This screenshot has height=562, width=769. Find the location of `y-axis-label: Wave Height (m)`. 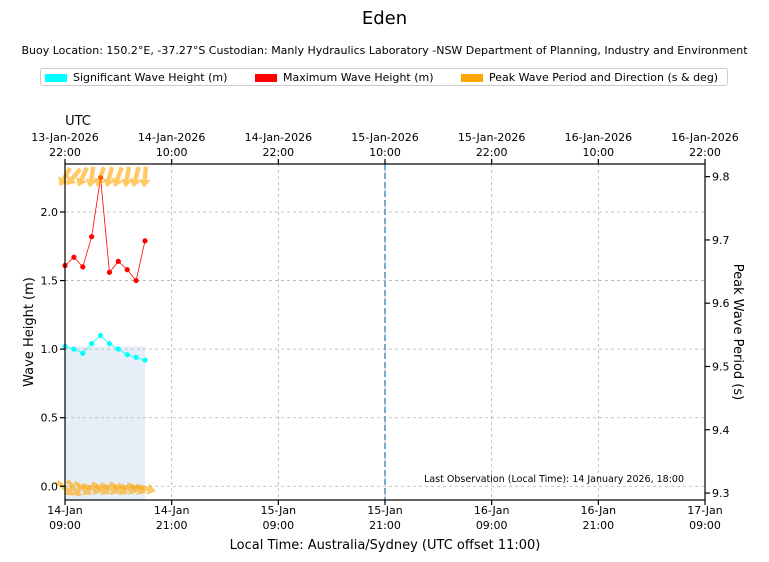

y-axis-label: Wave Height (m) is located at coordinates (29, 332).